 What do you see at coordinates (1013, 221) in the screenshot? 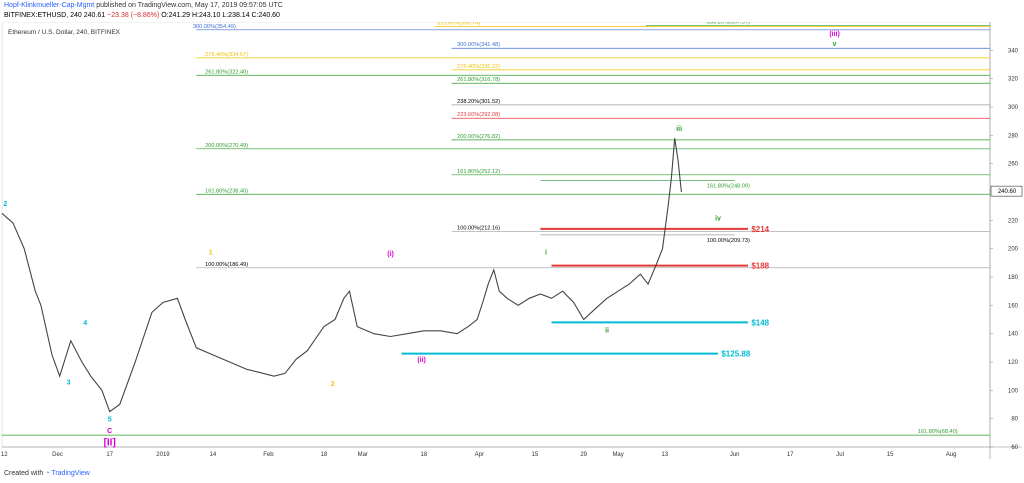
I see `y-tick-label: 220` at bounding box center [1013, 221].